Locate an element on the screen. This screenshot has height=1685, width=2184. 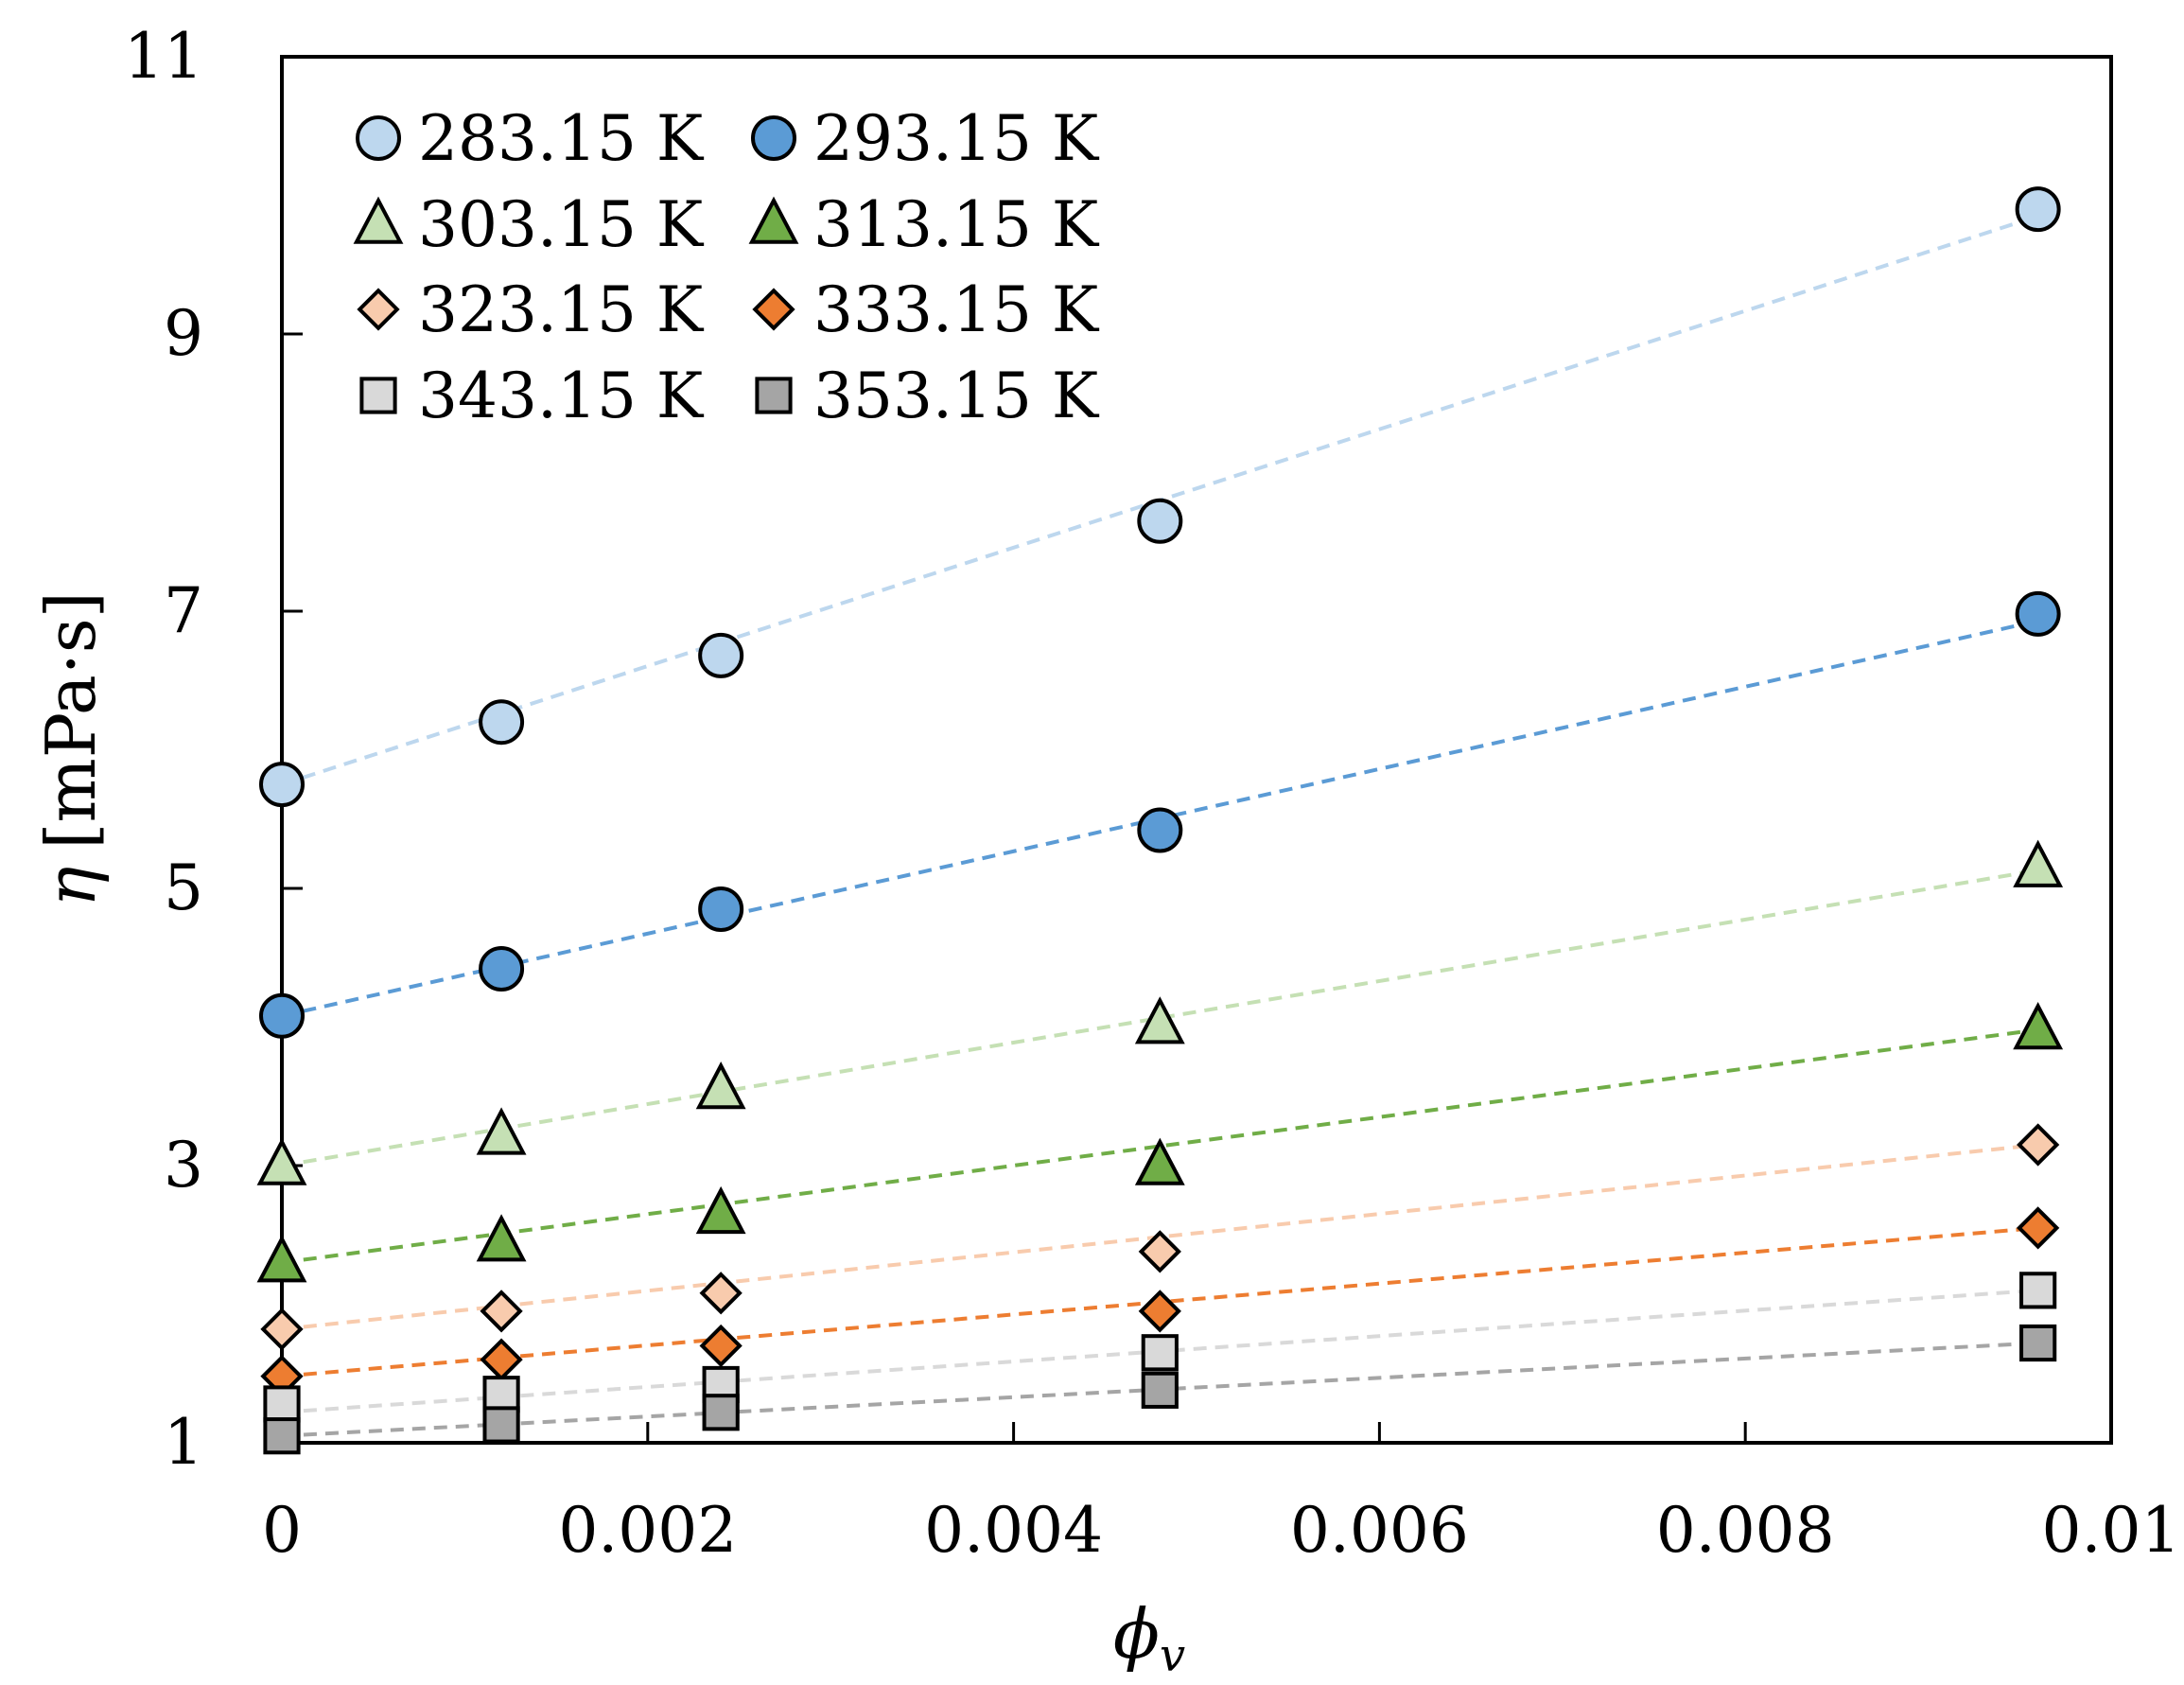
y-tick-label: 7 is located at coordinates (183, 610).